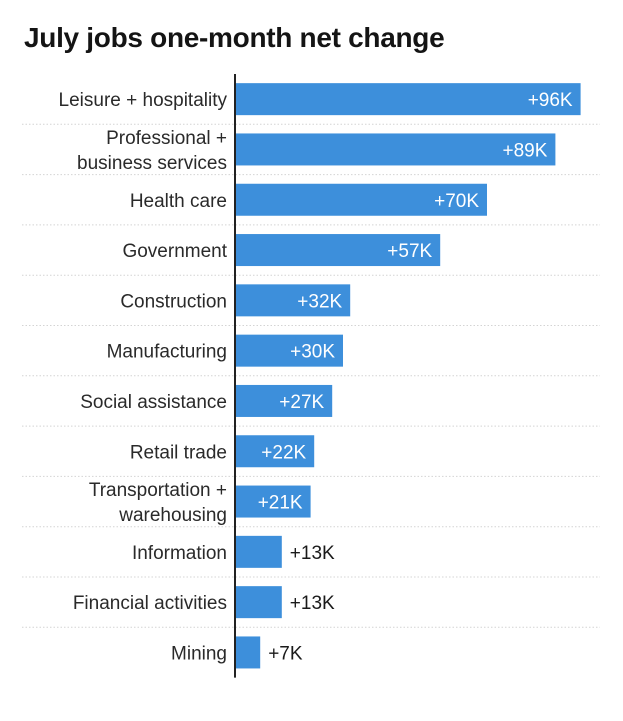 Image resolution: width=623 pixels, height=721 pixels. Describe the element at coordinates (280, 503) in the screenshot. I see `data-label: +21K` at that location.